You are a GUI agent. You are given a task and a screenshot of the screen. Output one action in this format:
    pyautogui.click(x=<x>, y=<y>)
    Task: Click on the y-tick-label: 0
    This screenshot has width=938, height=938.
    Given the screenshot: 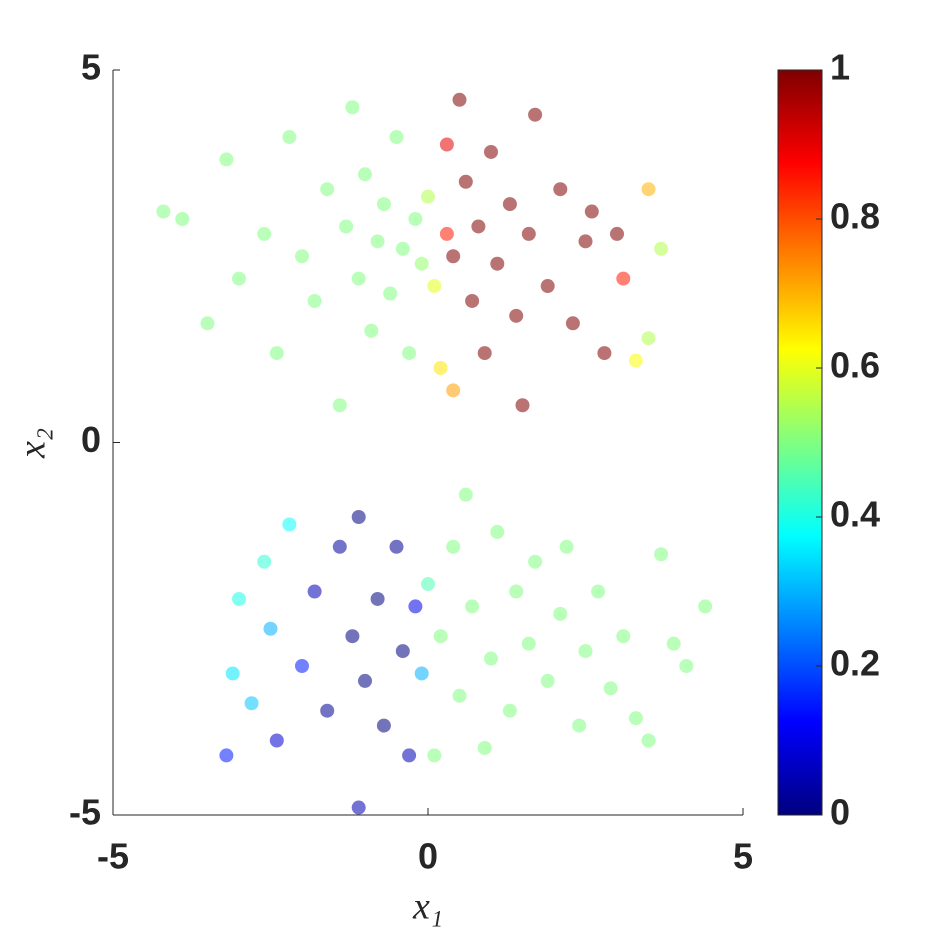 What is the action you would take?
    pyautogui.click(x=91, y=439)
    